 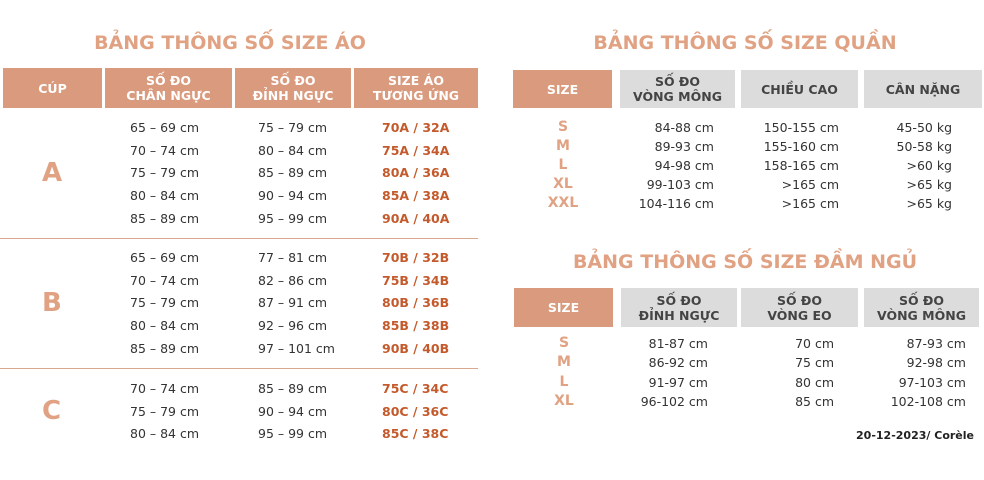 What do you see at coordinates (924, 127) in the screenshot?
I see `weight-value: 45-50 kg` at bounding box center [924, 127].